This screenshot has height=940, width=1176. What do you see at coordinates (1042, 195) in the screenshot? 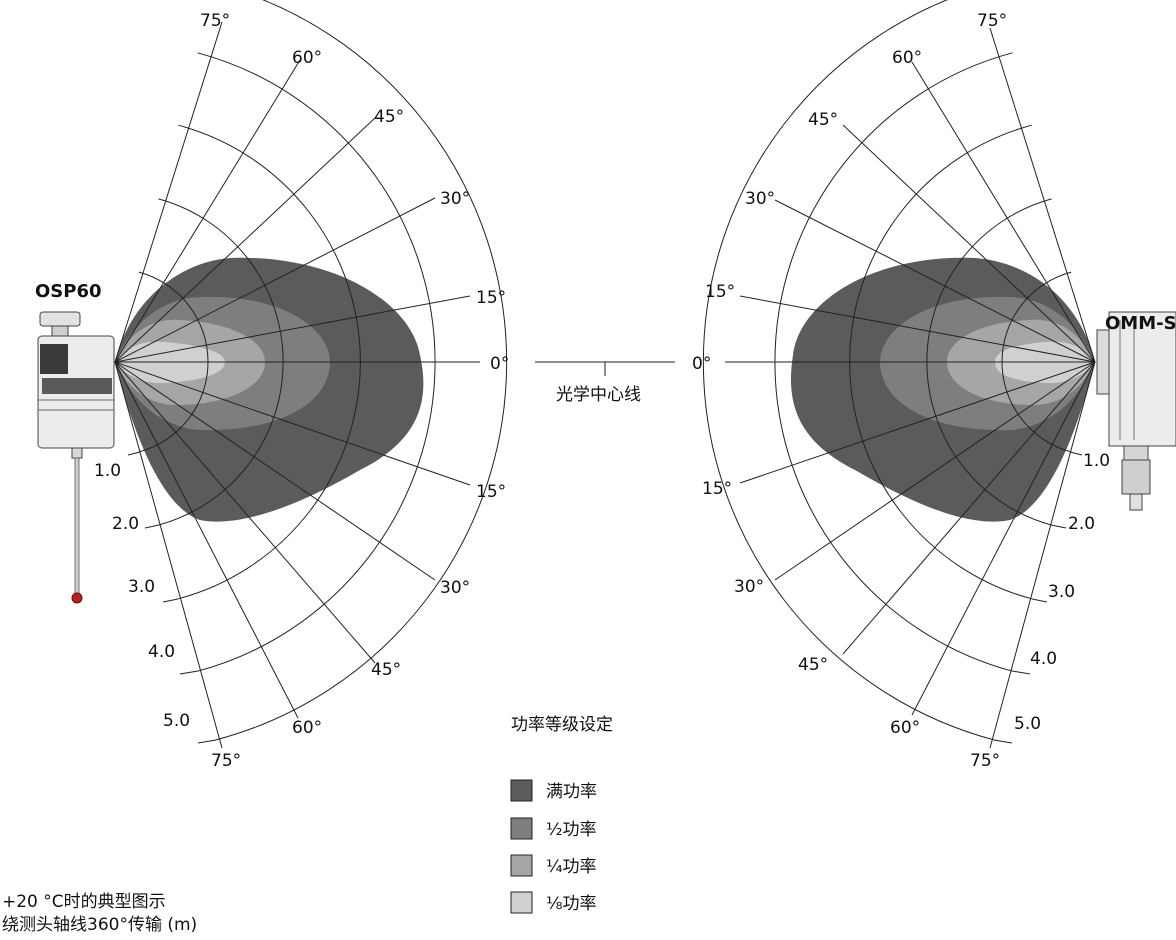
I see `right-ray-75-up` at bounding box center [1042, 195].